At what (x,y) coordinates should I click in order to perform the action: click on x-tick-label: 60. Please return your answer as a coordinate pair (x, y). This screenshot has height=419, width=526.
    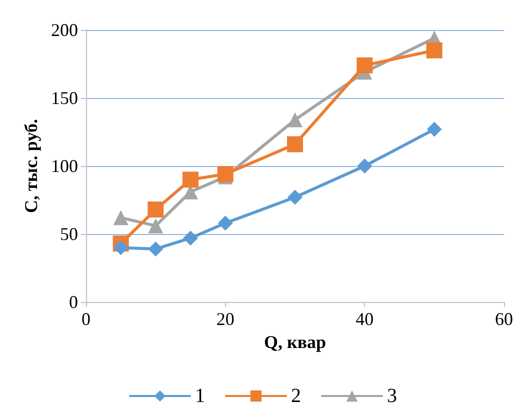
    Looking at the image, I should click on (504, 319).